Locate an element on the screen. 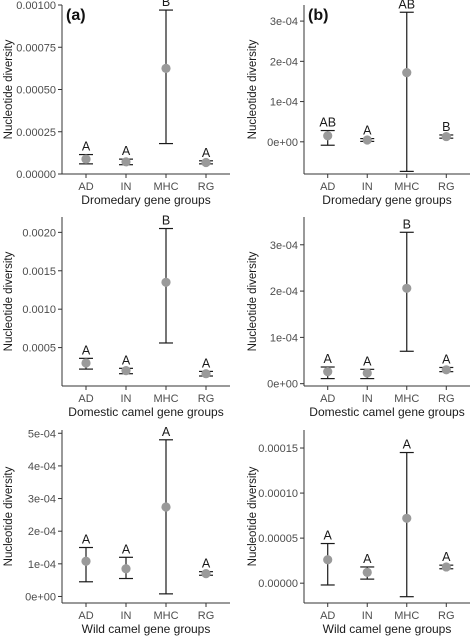  y-tick-label: 0.0015 is located at coordinates (39, 272).